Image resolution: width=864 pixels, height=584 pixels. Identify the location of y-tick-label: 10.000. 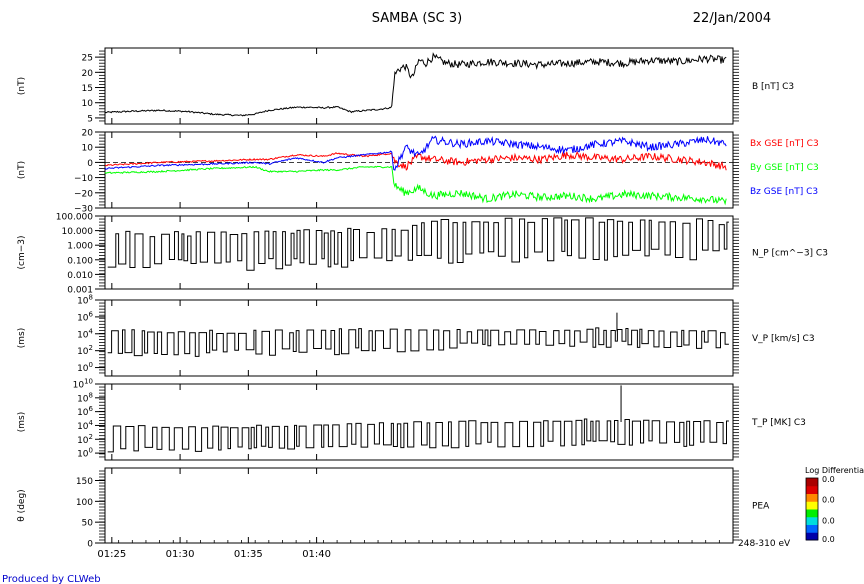
(78, 232).